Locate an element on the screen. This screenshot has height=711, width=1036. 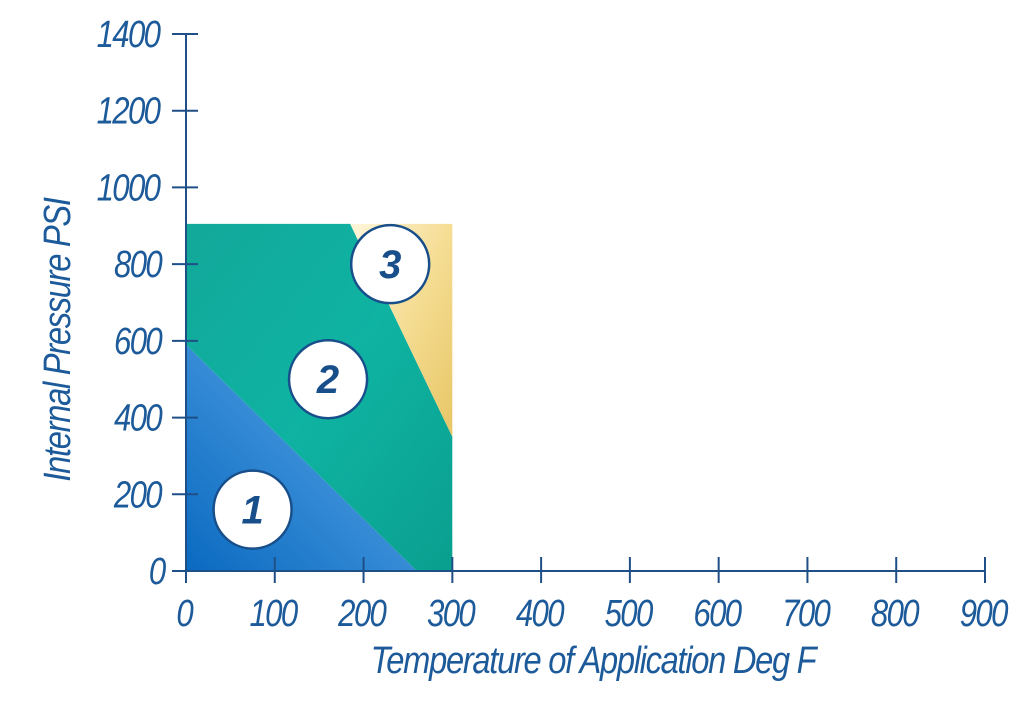
zone-3-label: 3 is located at coordinates (390, 265).